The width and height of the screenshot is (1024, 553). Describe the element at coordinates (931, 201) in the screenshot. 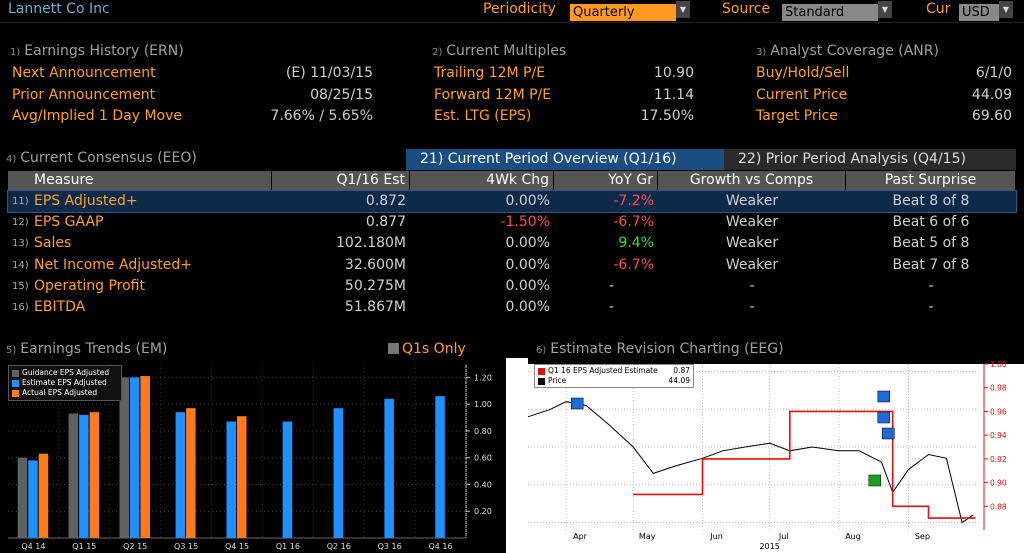

I see `row-surprise: Beat 8 of 8` at that location.